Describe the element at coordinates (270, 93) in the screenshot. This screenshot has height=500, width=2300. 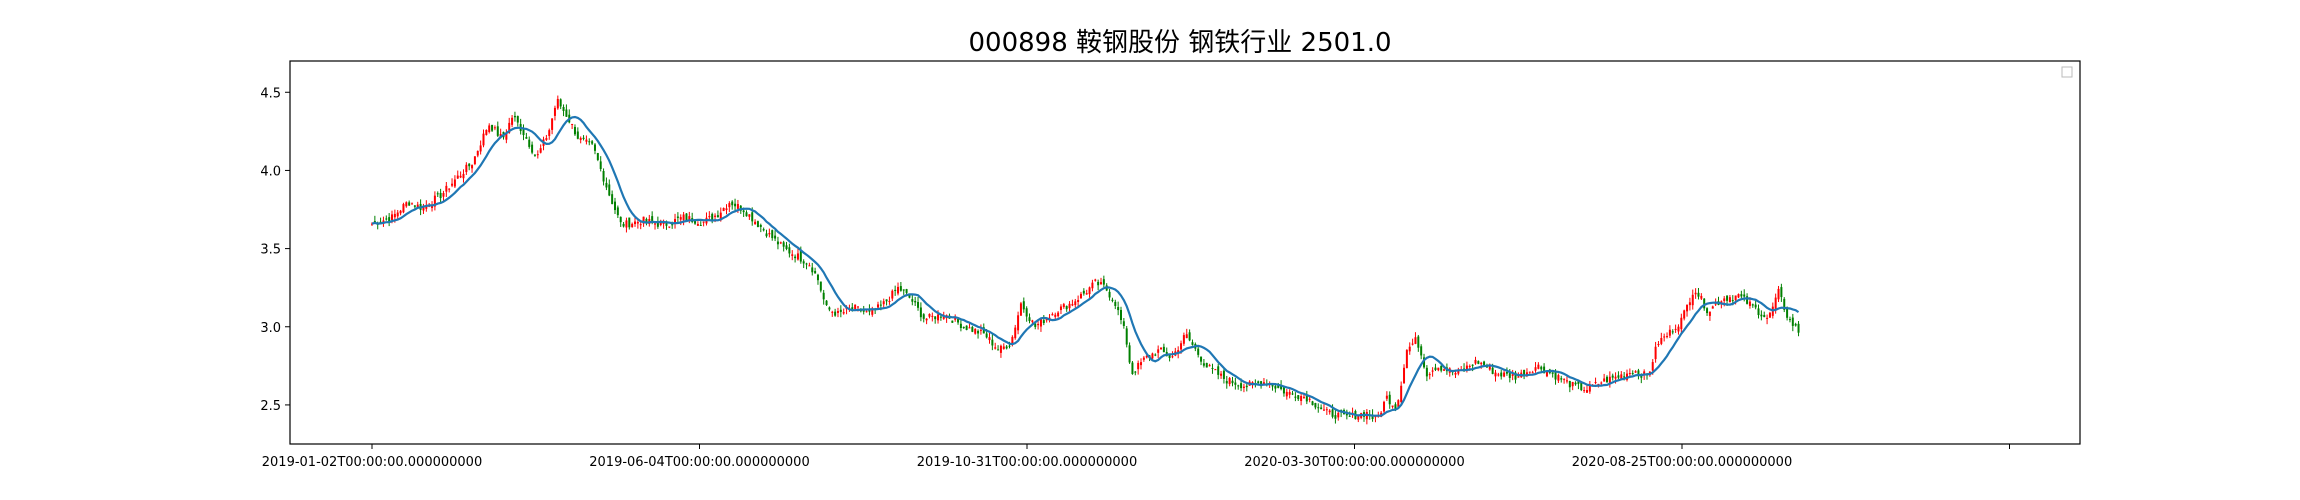
I see `y-tick-label: 4.5` at that location.